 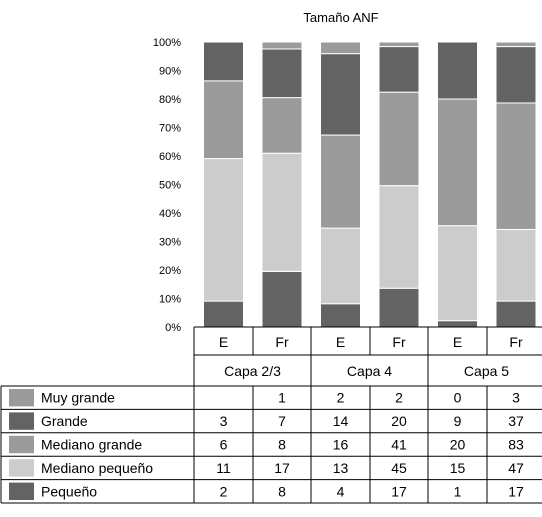 I want to click on data-value: 37, so click(x=516, y=421).